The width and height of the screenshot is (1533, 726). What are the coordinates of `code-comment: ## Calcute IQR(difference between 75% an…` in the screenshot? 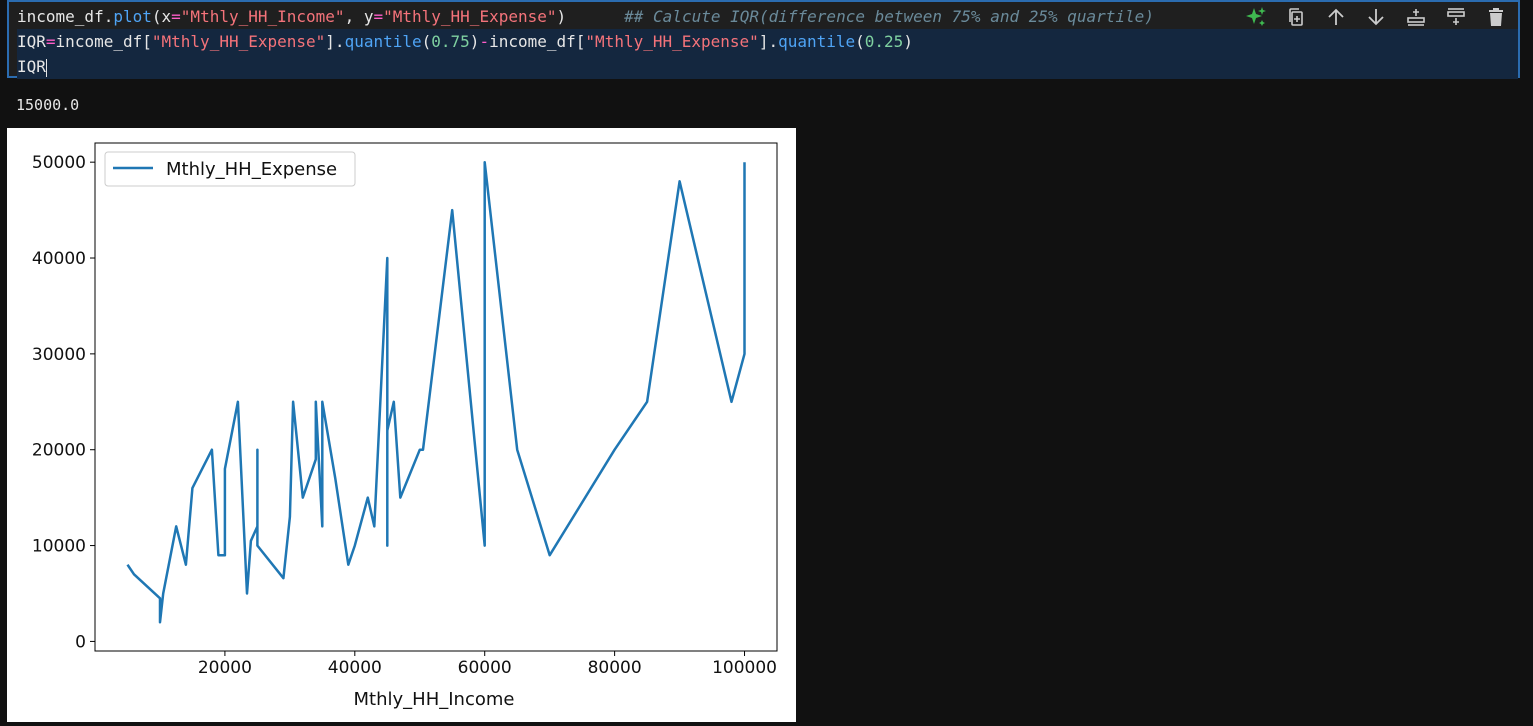 It's located at (889, 16).